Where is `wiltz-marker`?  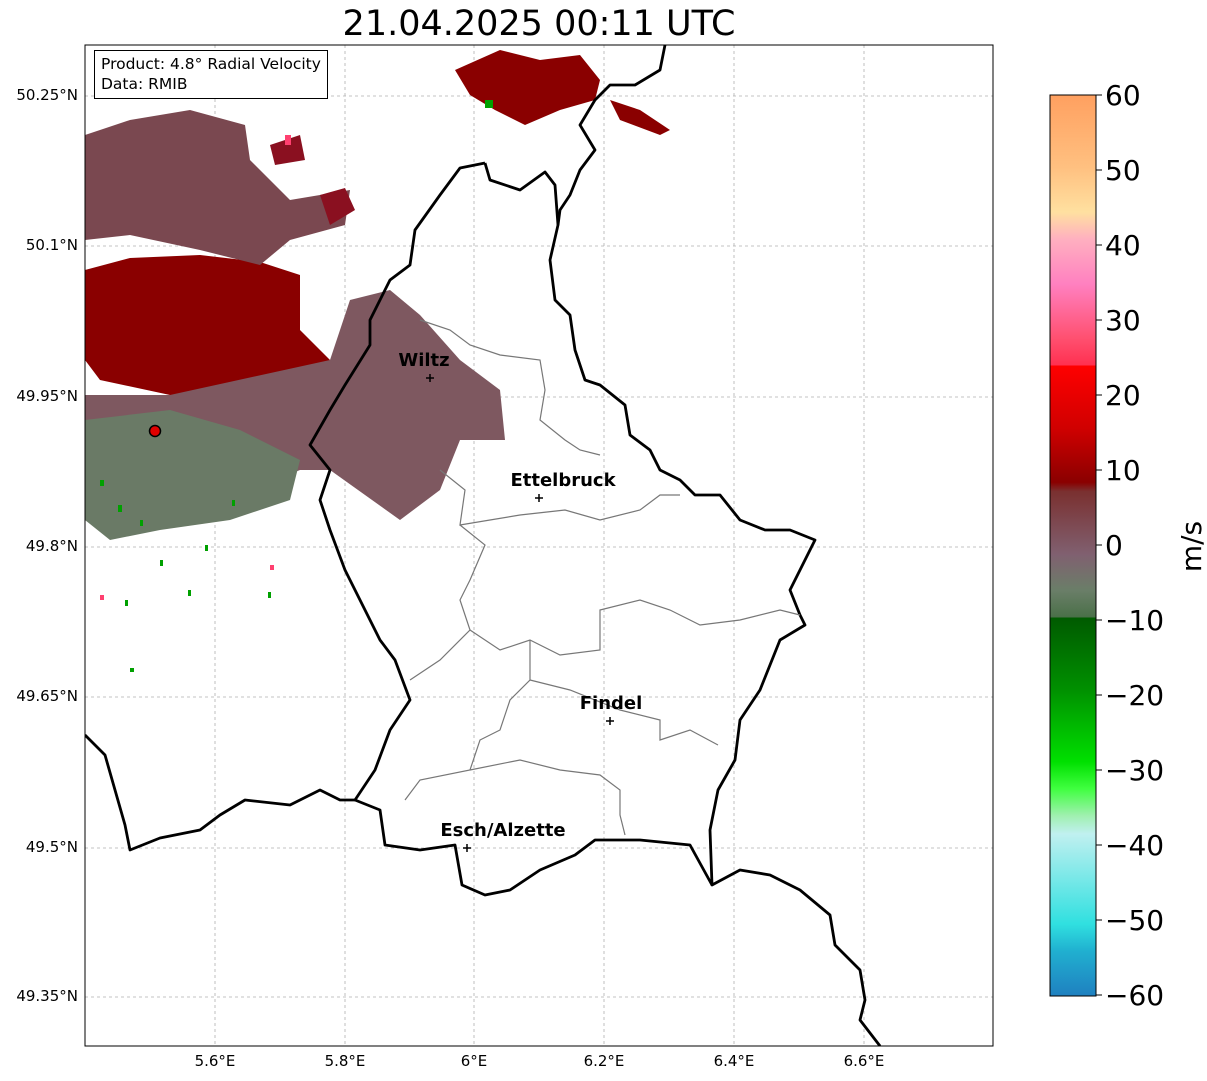
wiltz-marker is located at coordinates (430, 378).